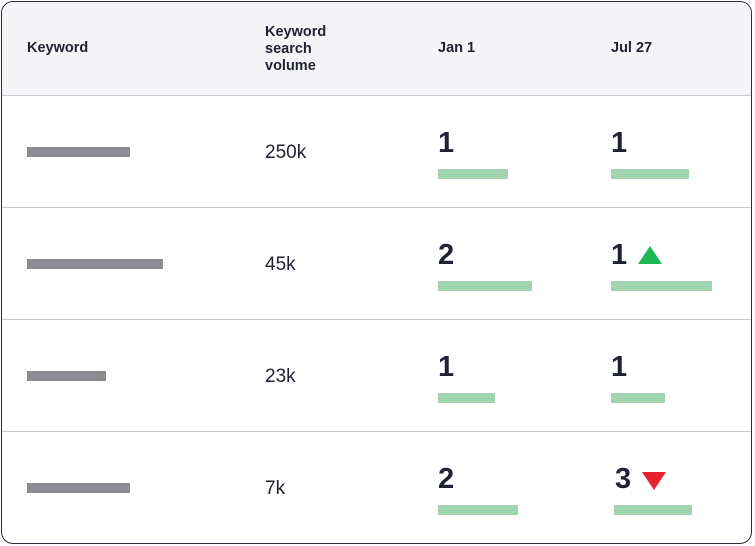 This screenshot has height=546, width=755. I want to click on header-jul: Jul 27, so click(632, 48).